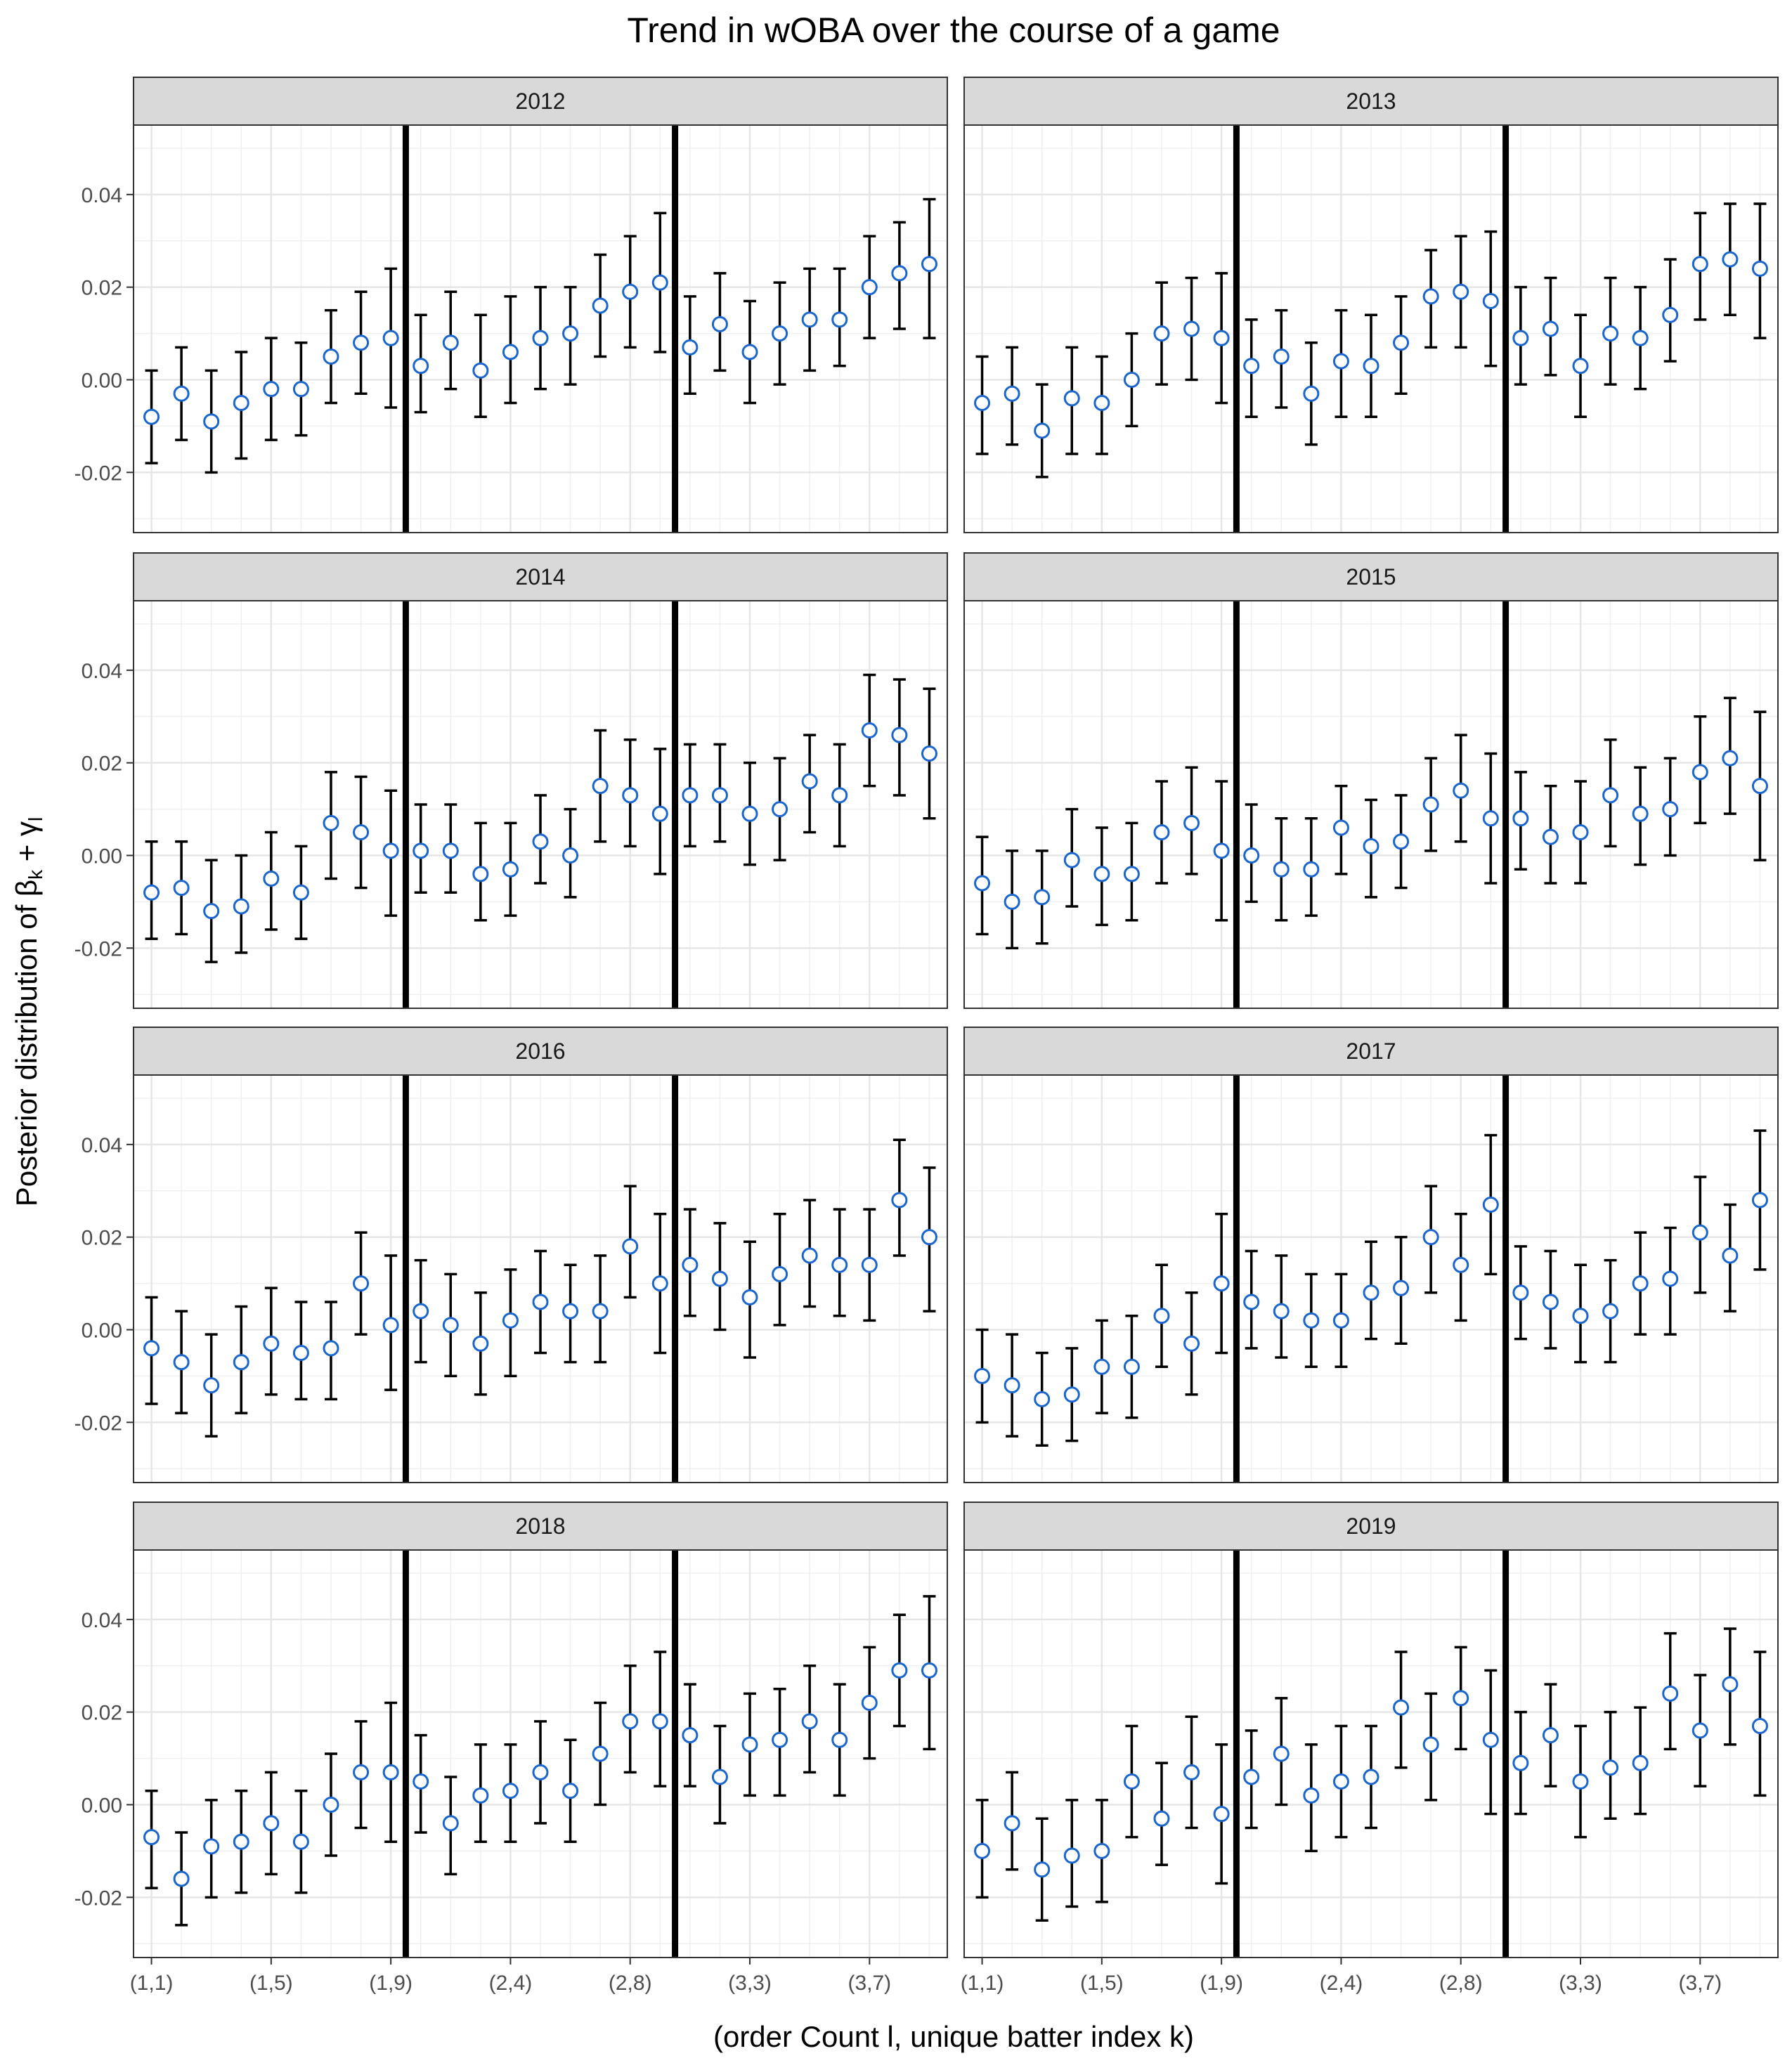 This screenshot has width=1792, height=2058. I want to click on panel-2012: 2012 -0.02 0.00 0.02 0.04, so click(511, 305).